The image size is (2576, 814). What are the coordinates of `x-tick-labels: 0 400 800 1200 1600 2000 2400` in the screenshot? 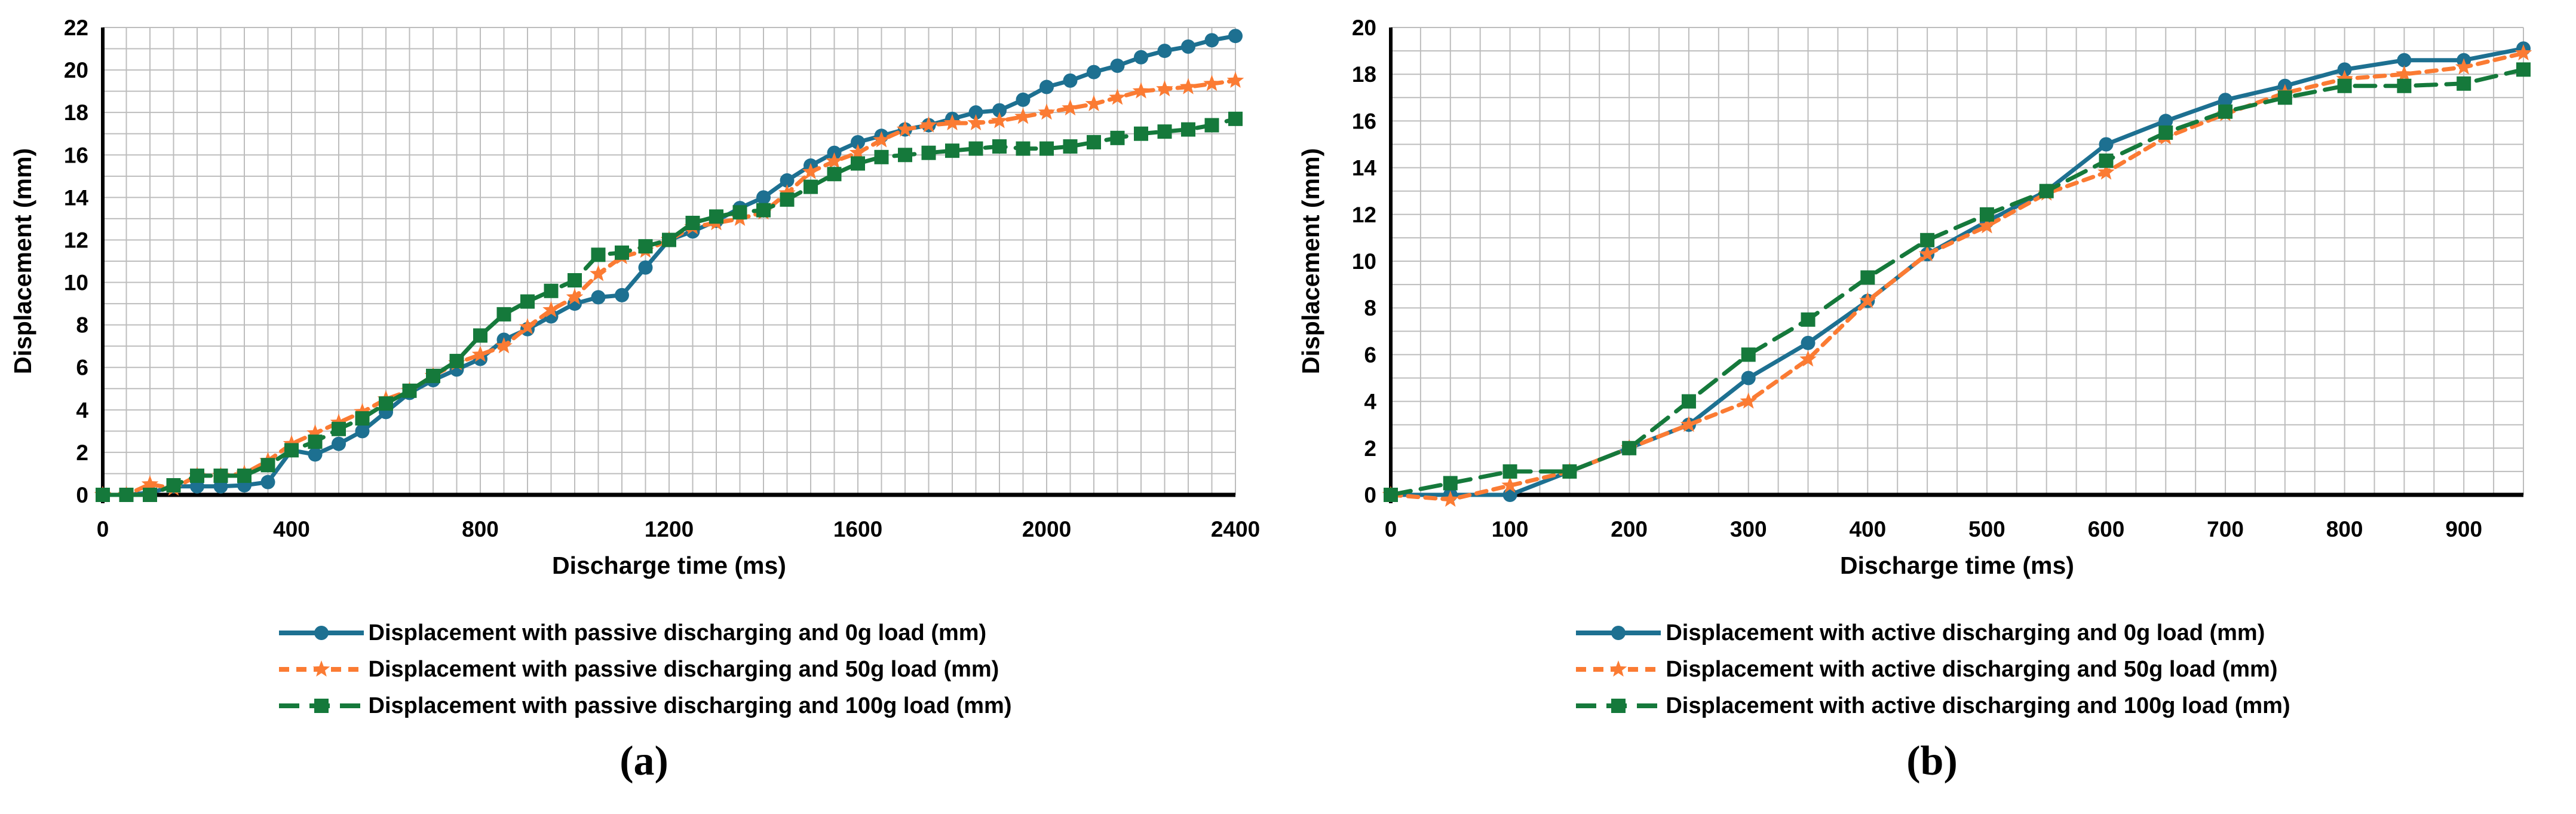 It's located at (678, 529).